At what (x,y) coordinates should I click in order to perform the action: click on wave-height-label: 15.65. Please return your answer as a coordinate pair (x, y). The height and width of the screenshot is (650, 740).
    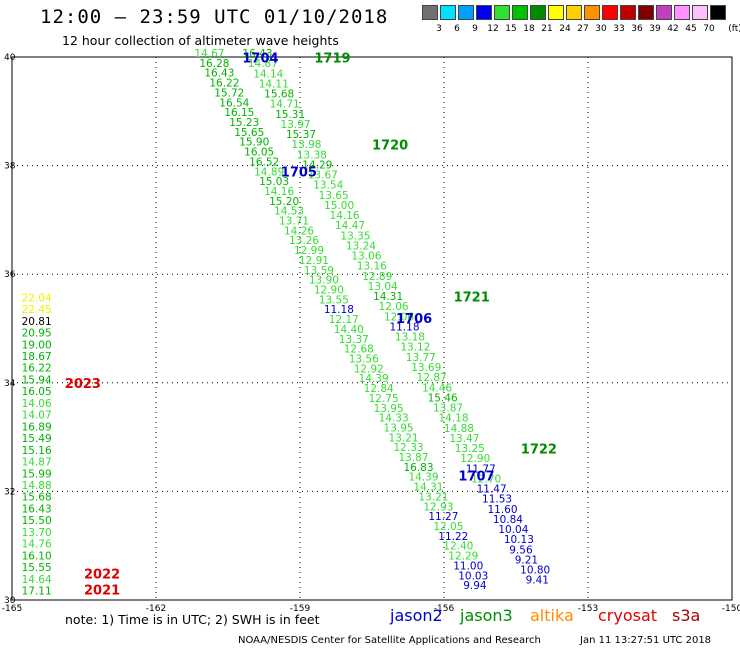
    Looking at the image, I should click on (249, 133).